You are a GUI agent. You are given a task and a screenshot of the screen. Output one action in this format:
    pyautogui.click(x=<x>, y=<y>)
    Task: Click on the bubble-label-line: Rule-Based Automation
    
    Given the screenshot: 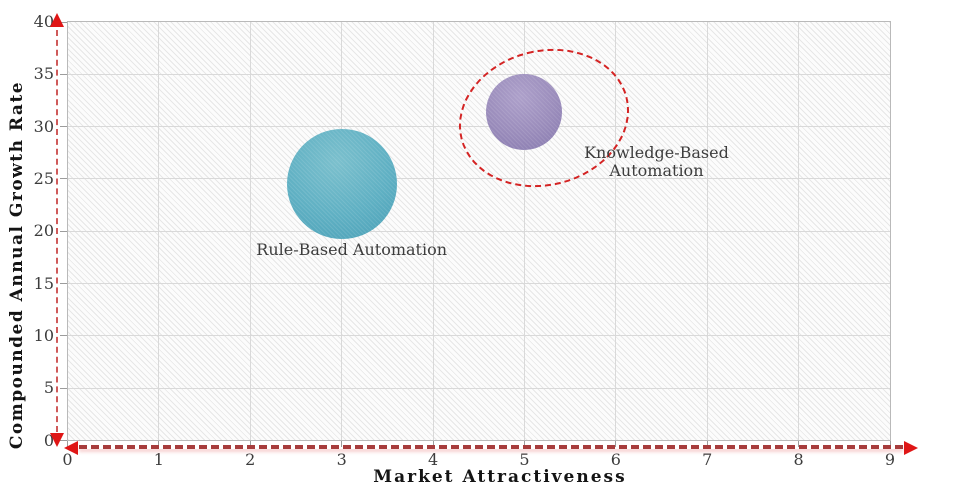 What is the action you would take?
    pyautogui.click(x=352, y=250)
    